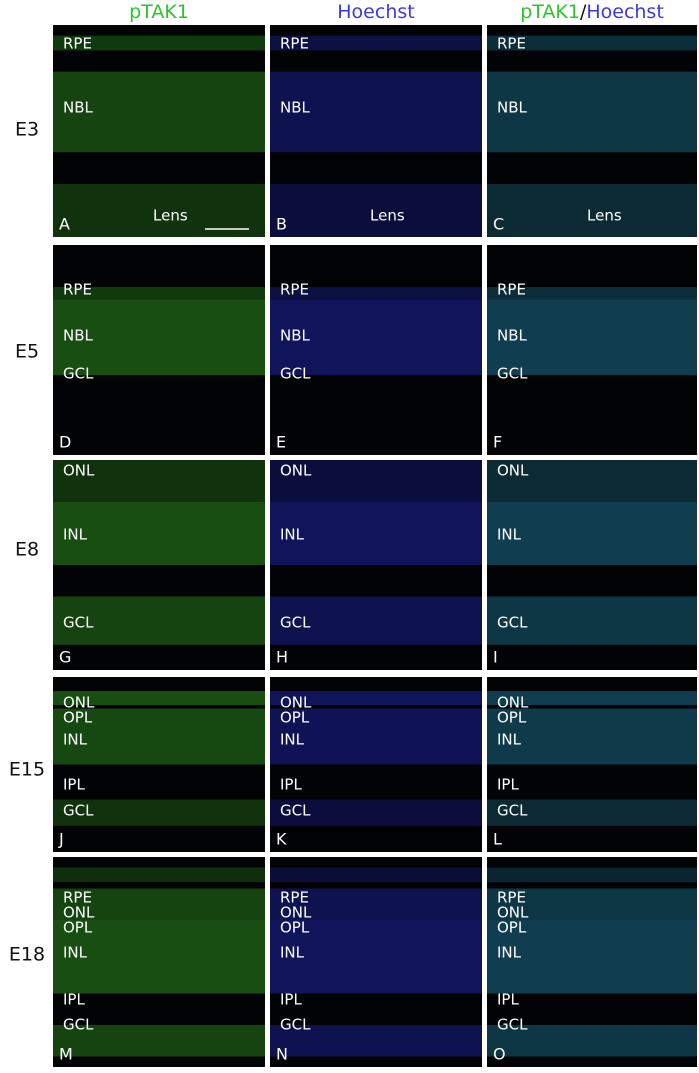 This screenshot has width=699, height=1073. What do you see at coordinates (64, 224) in the screenshot?
I see `panel-letter: A` at bounding box center [64, 224].